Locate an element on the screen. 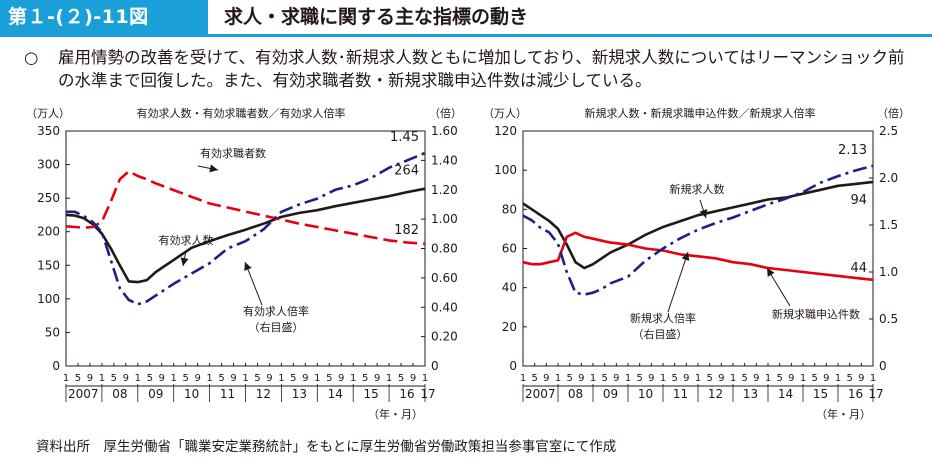  x-axis-label: （年・月） is located at coordinates (843, 414).